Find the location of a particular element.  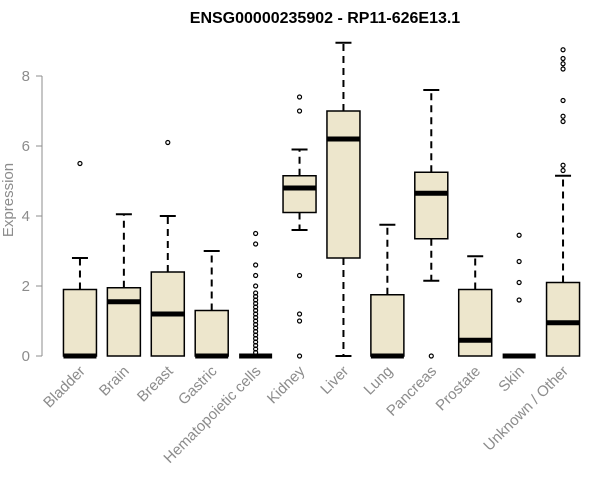

y-tick-label: 8 is located at coordinates (26, 76).